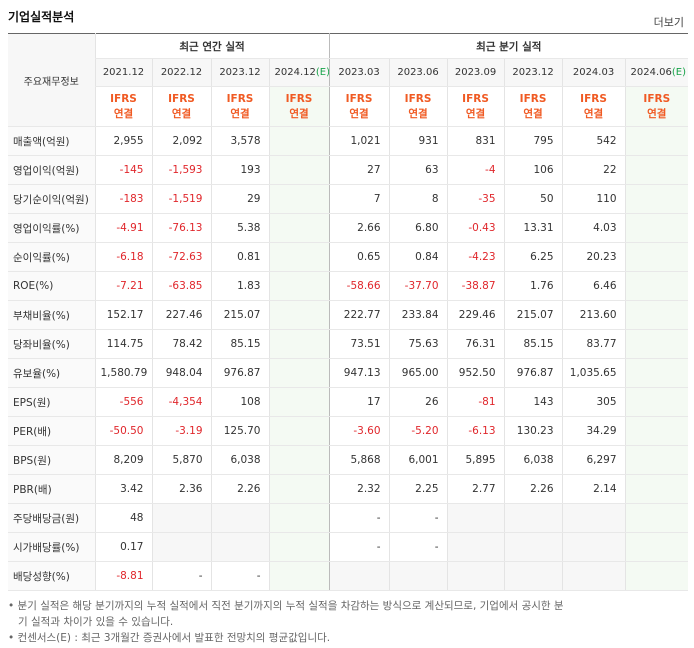  I want to click on data-cell: 5,868, so click(359, 460).